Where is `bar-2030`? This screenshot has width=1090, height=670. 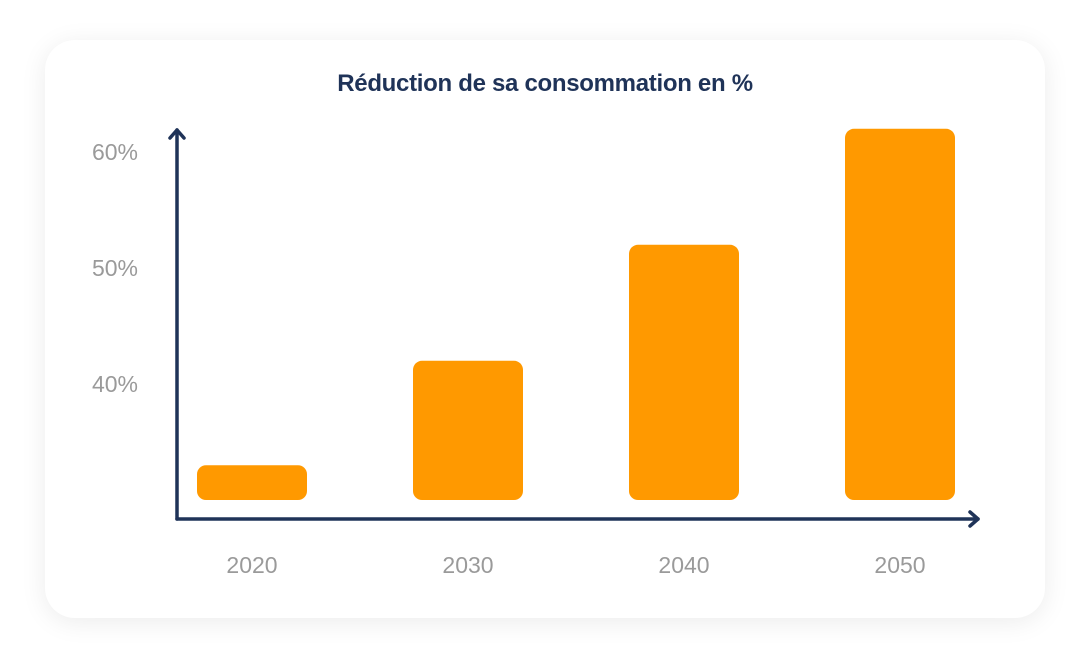
bar-2030 is located at coordinates (468, 430).